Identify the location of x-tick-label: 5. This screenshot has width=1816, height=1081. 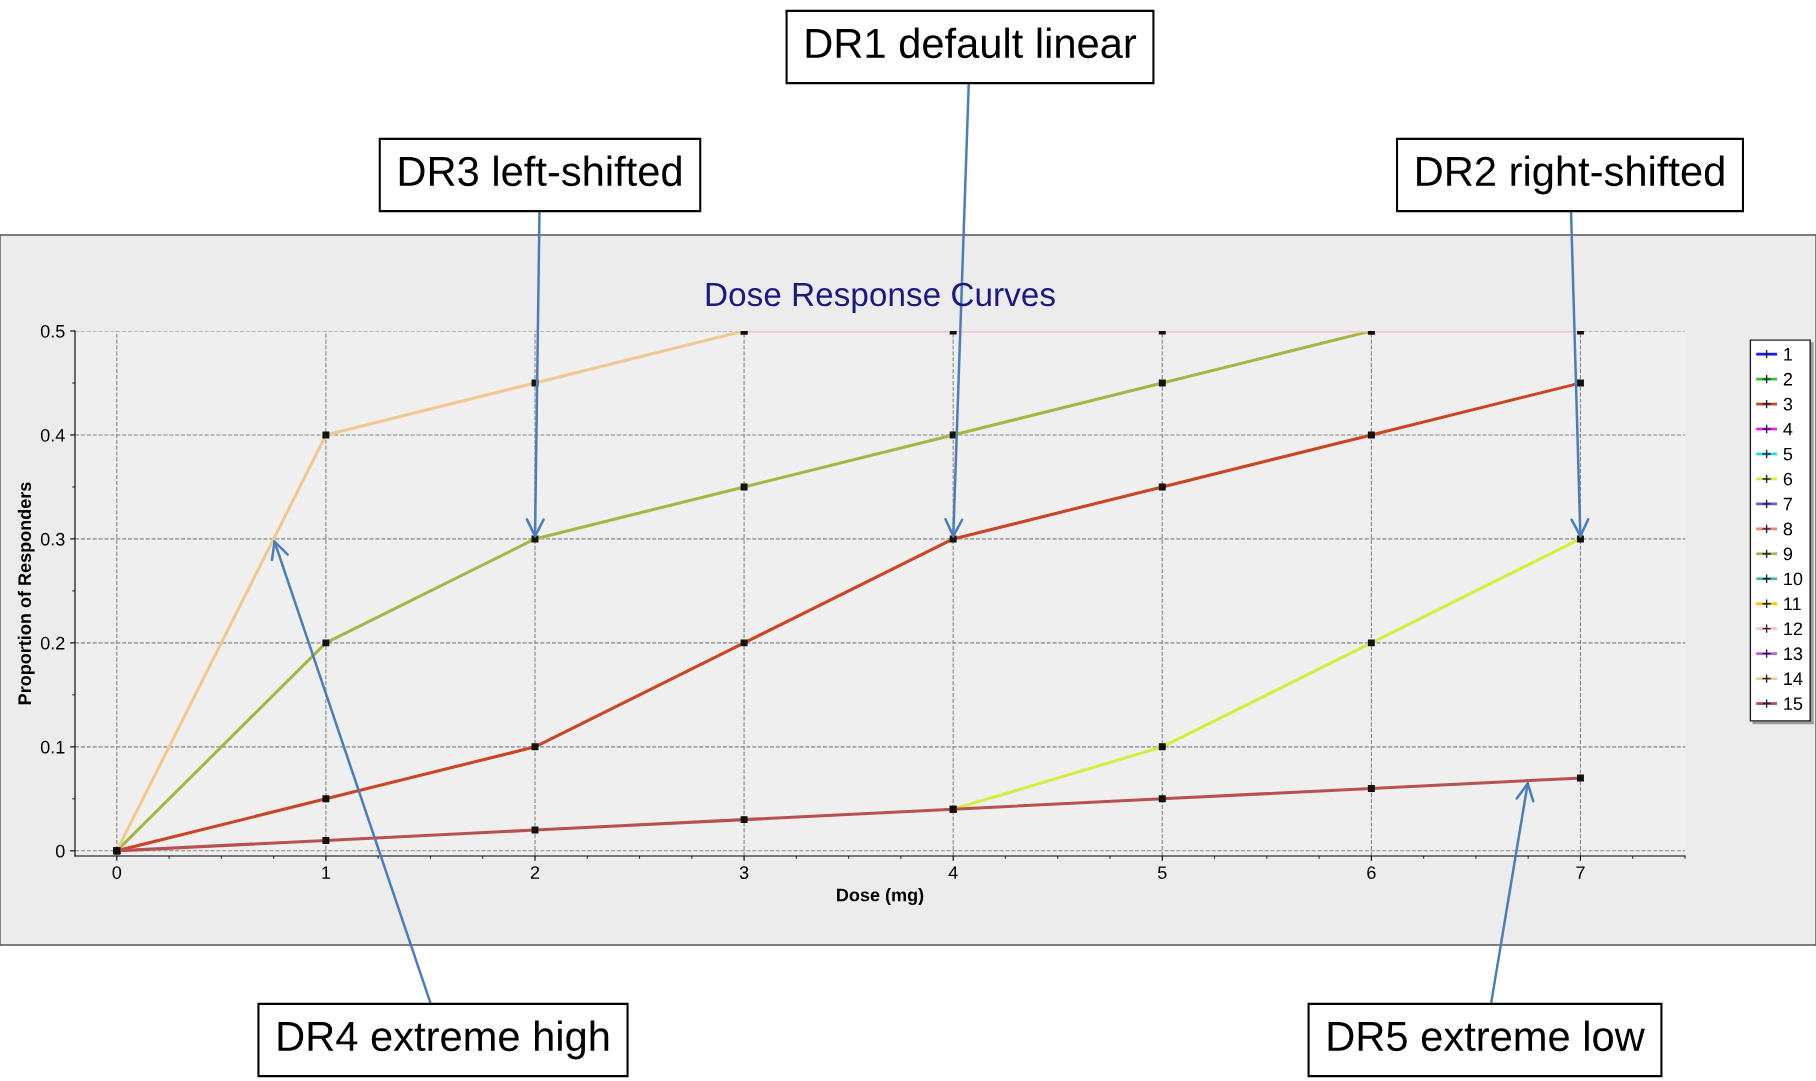
(1162, 872).